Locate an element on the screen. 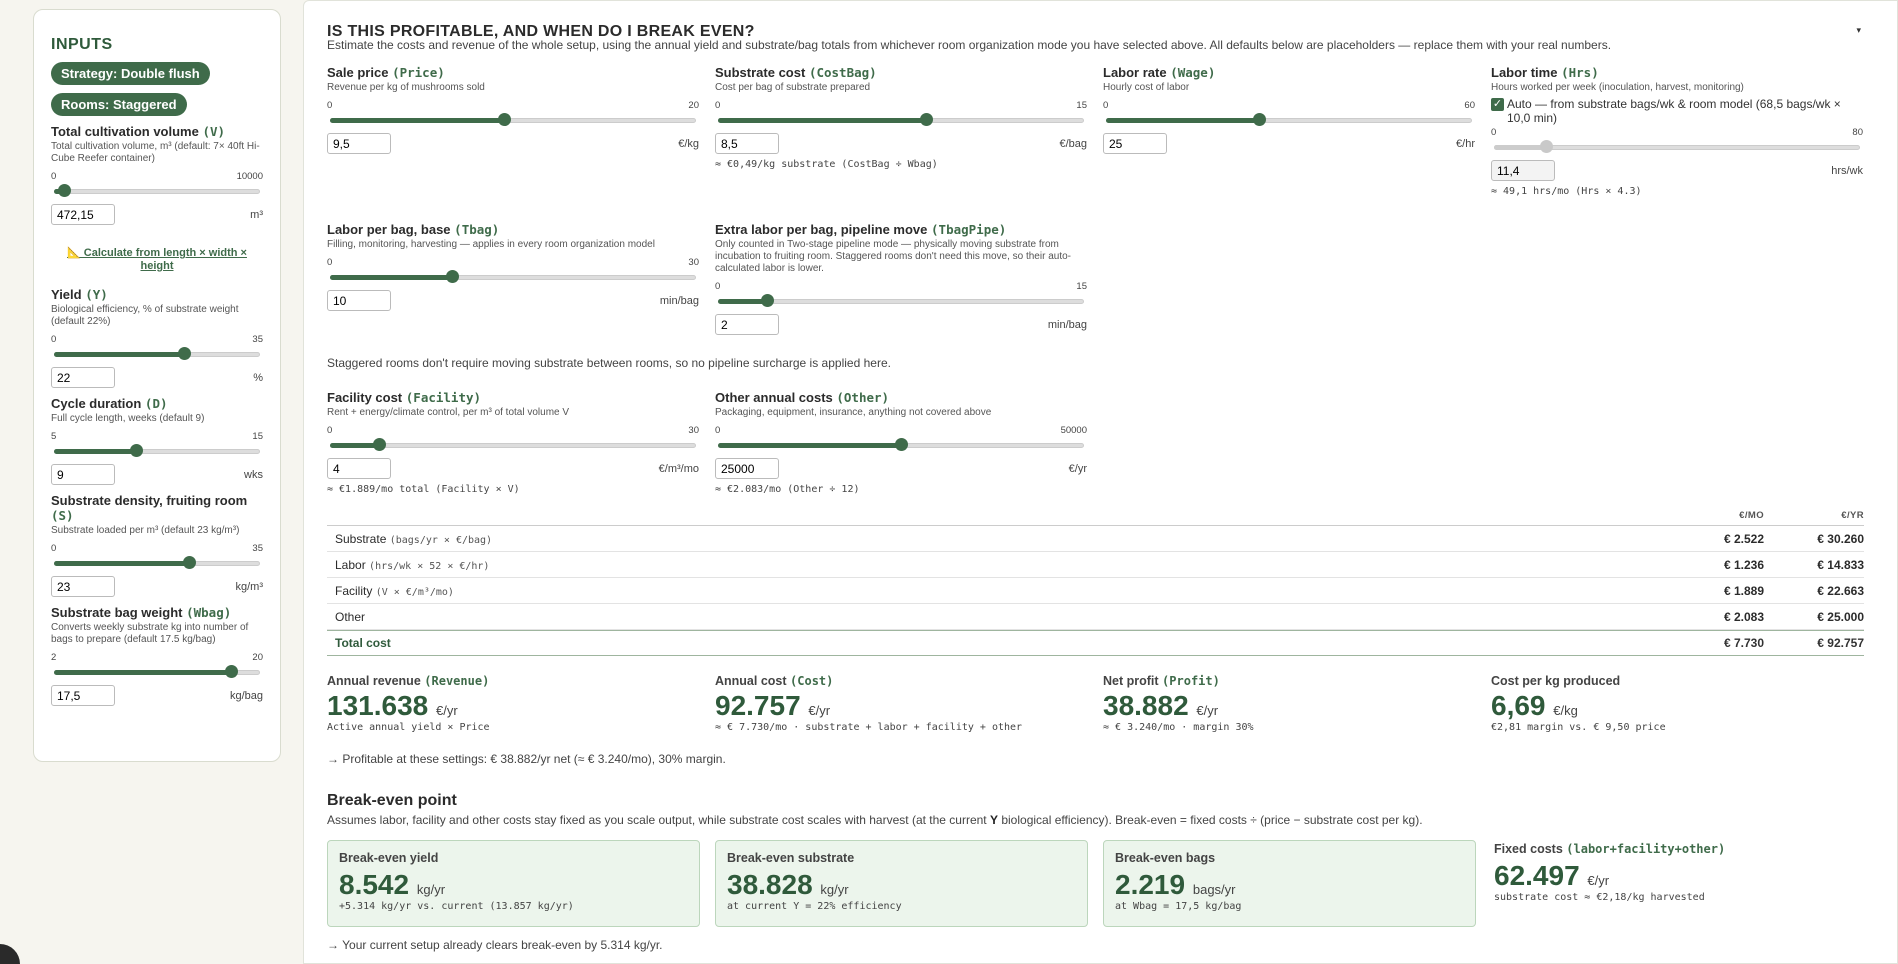  fixed-label: Fixed costs is located at coordinates (1528, 849).